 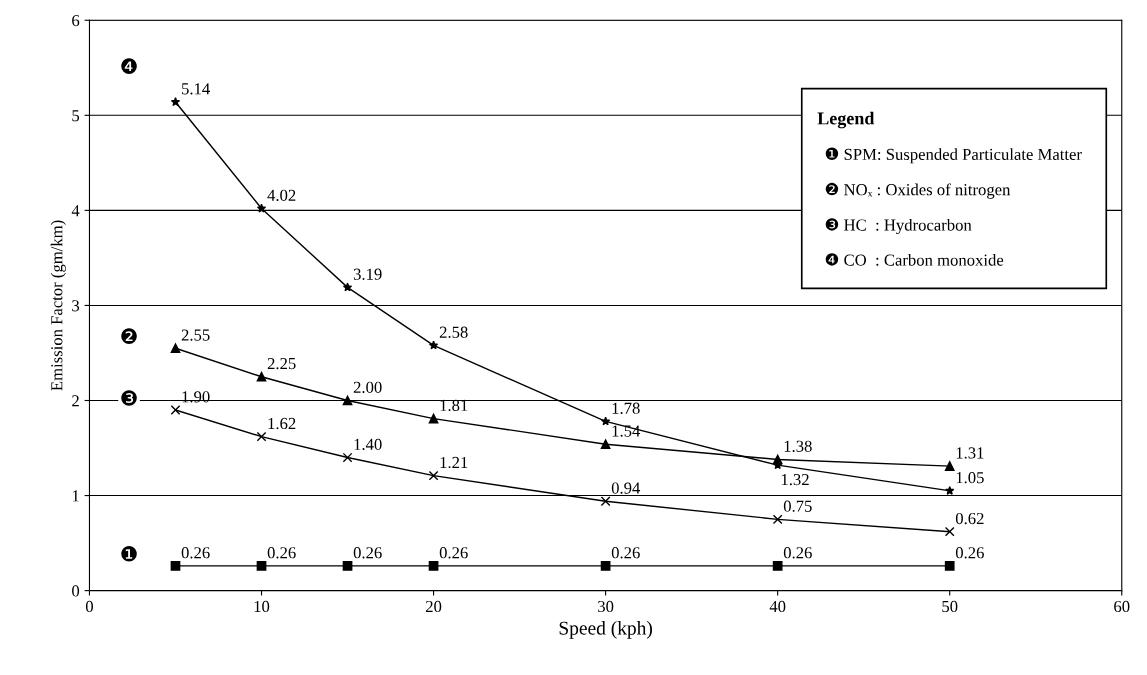 I want to click on annotation: ❸ HC : Hydrocarbon, so click(x=898, y=226).